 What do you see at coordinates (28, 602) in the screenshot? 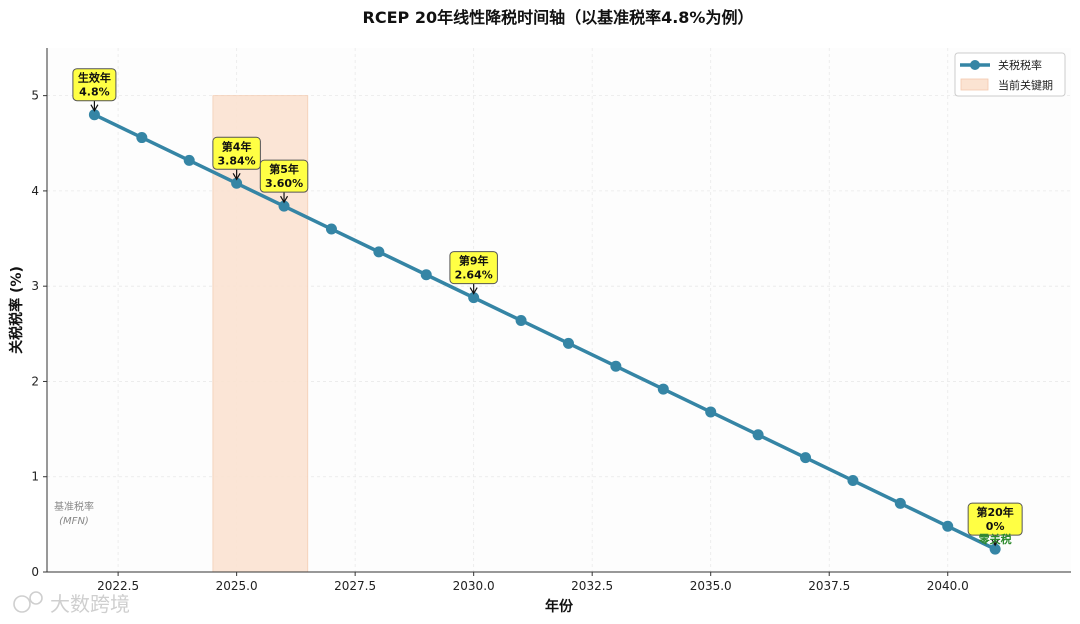
I see `watermark-logo-icon` at bounding box center [28, 602].